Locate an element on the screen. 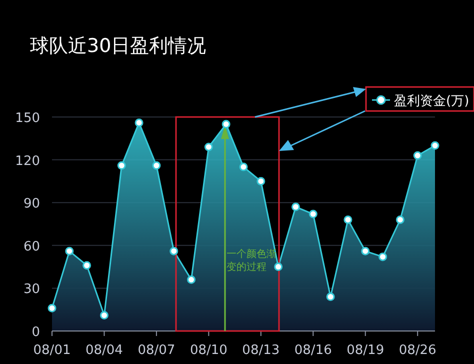 This screenshot has height=364, width=474. chart-title: 球队近30日盈利情况 is located at coordinates (118, 46).